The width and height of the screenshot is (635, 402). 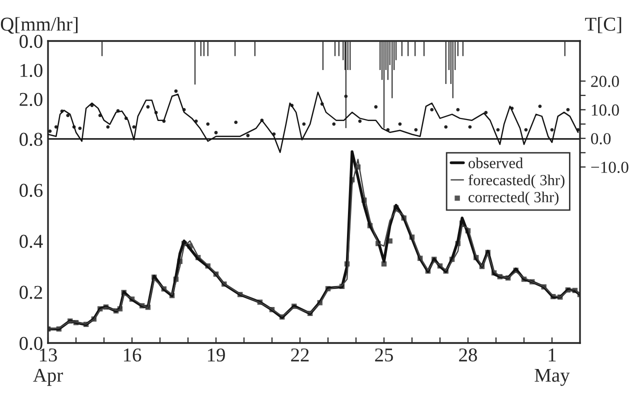 What do you see at coordinates (31, 293) in the screenshot?
I see `y-tick-label: 0.2` at bounding box center [31, 293].